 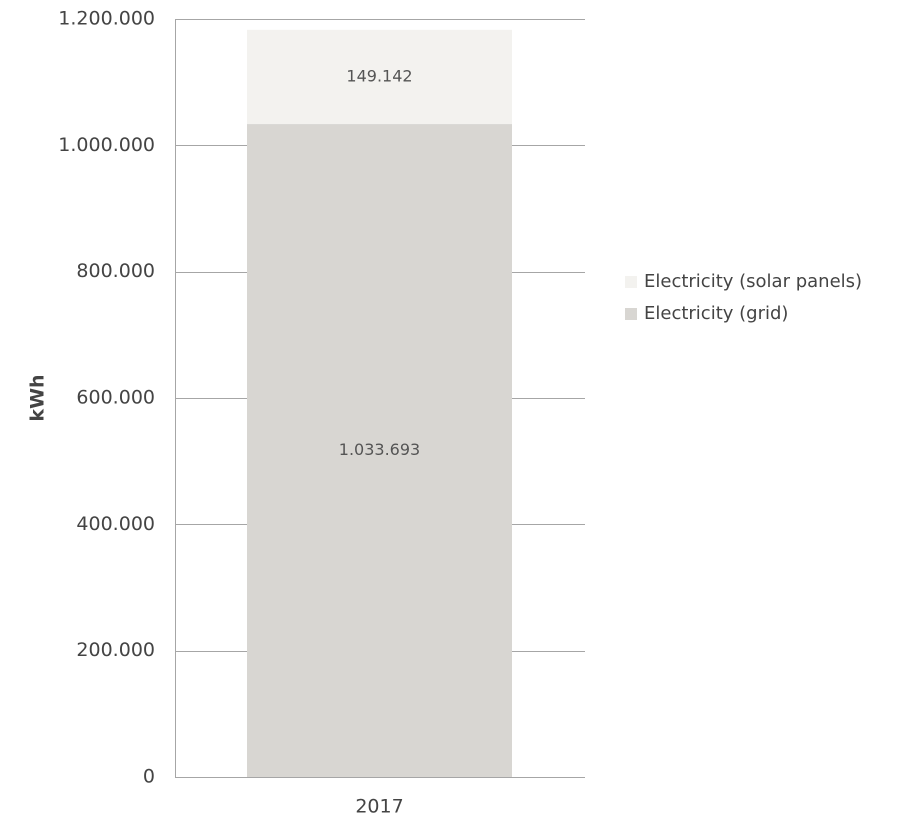 I want to click on y-tick-label: 600.000, so click(x=115, y=398).